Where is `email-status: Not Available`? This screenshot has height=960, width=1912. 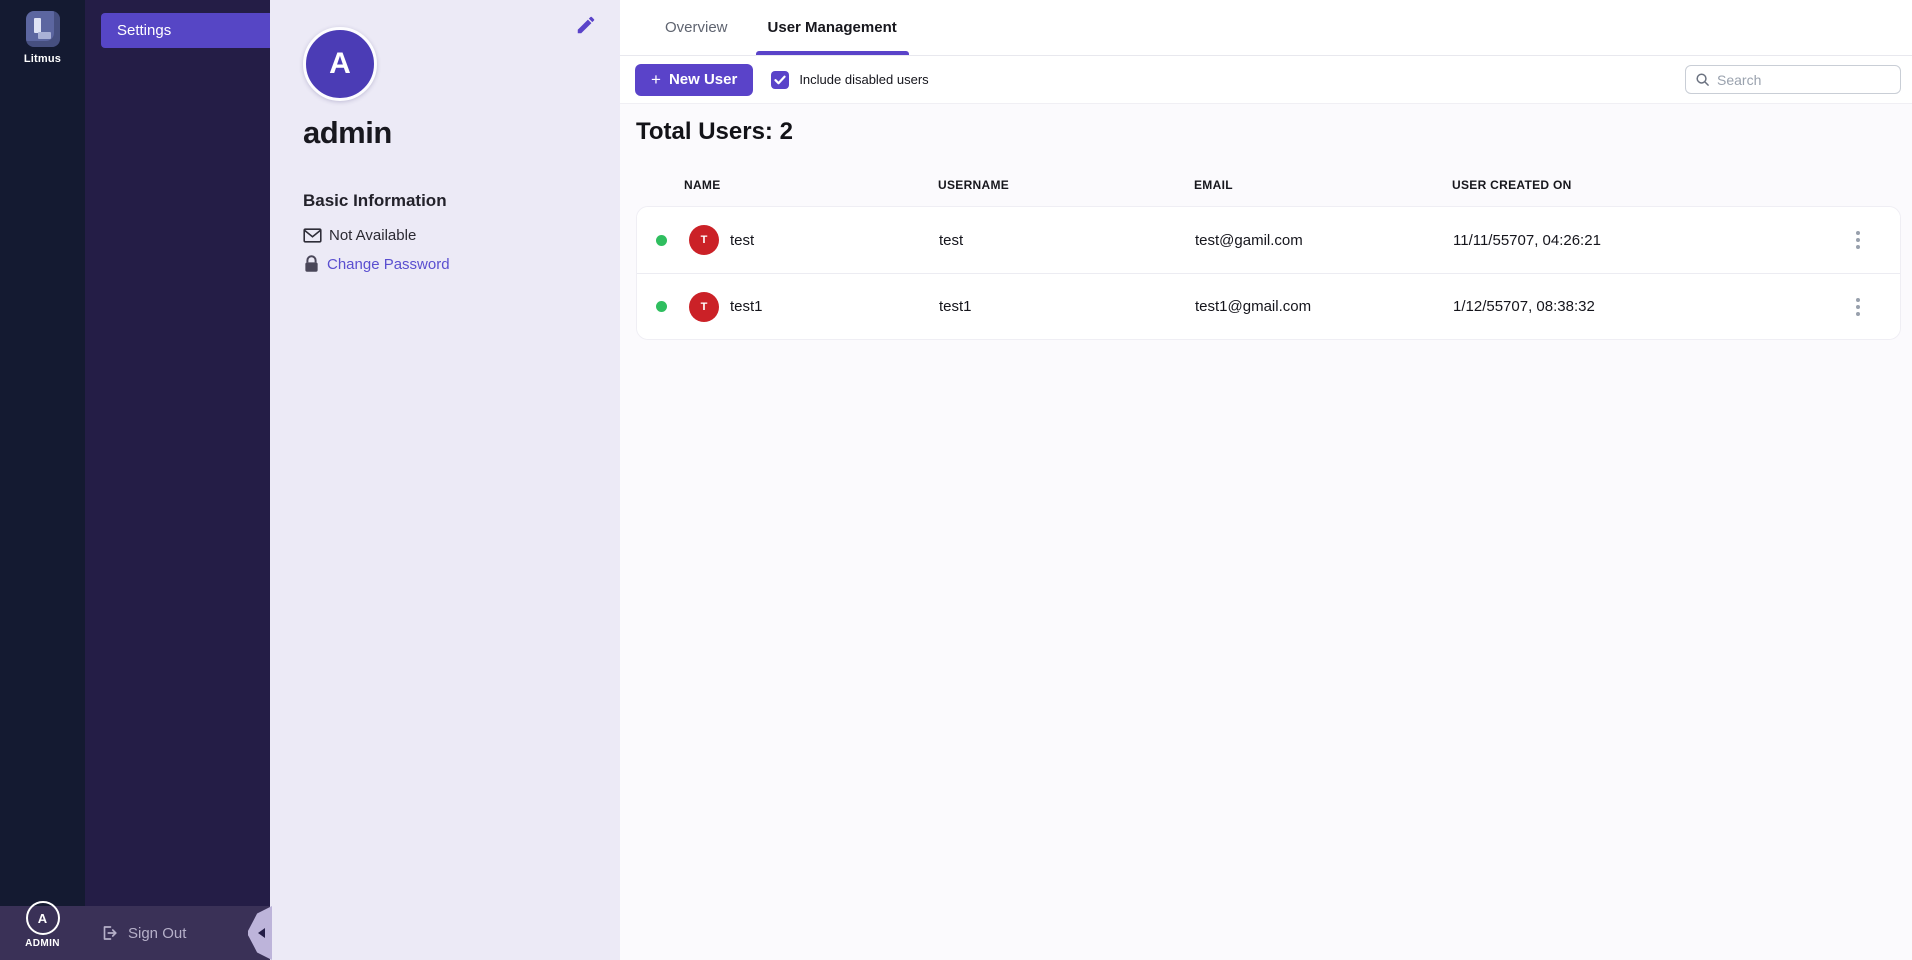
email-status: Not Available is located at coordinates (373, 235).